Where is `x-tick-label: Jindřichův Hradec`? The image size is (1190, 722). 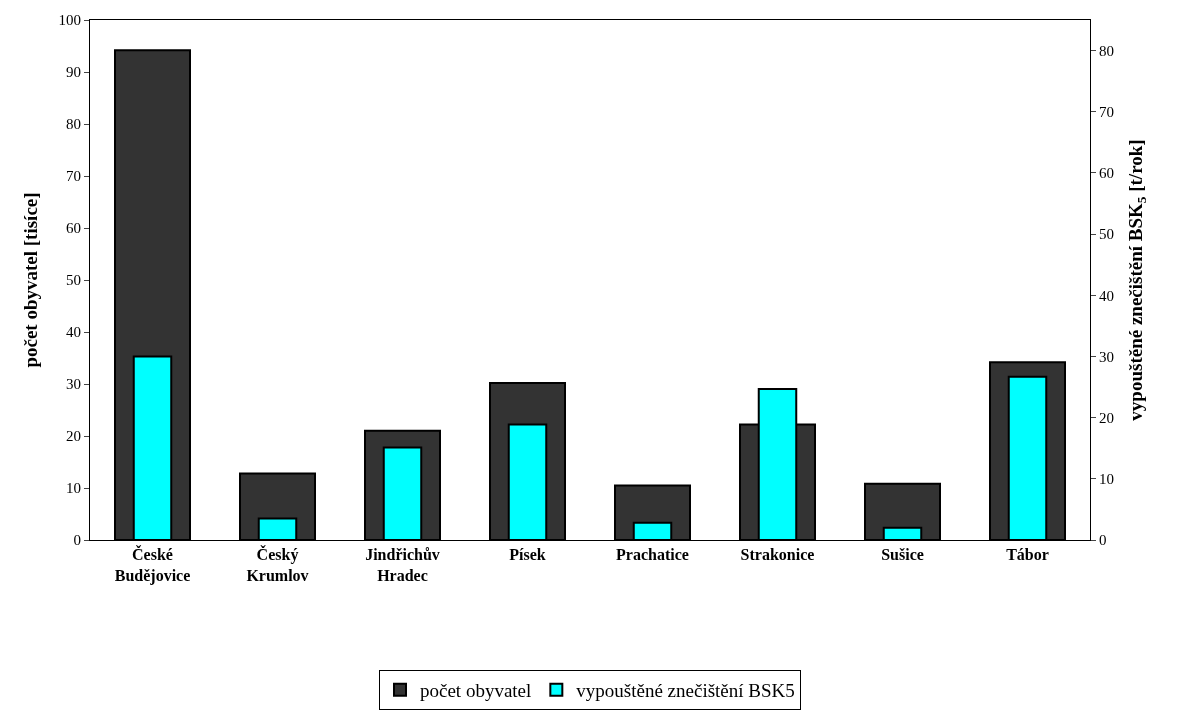
x-tick-label: Jindřichův Hradec is located at coordinates (402, 565).